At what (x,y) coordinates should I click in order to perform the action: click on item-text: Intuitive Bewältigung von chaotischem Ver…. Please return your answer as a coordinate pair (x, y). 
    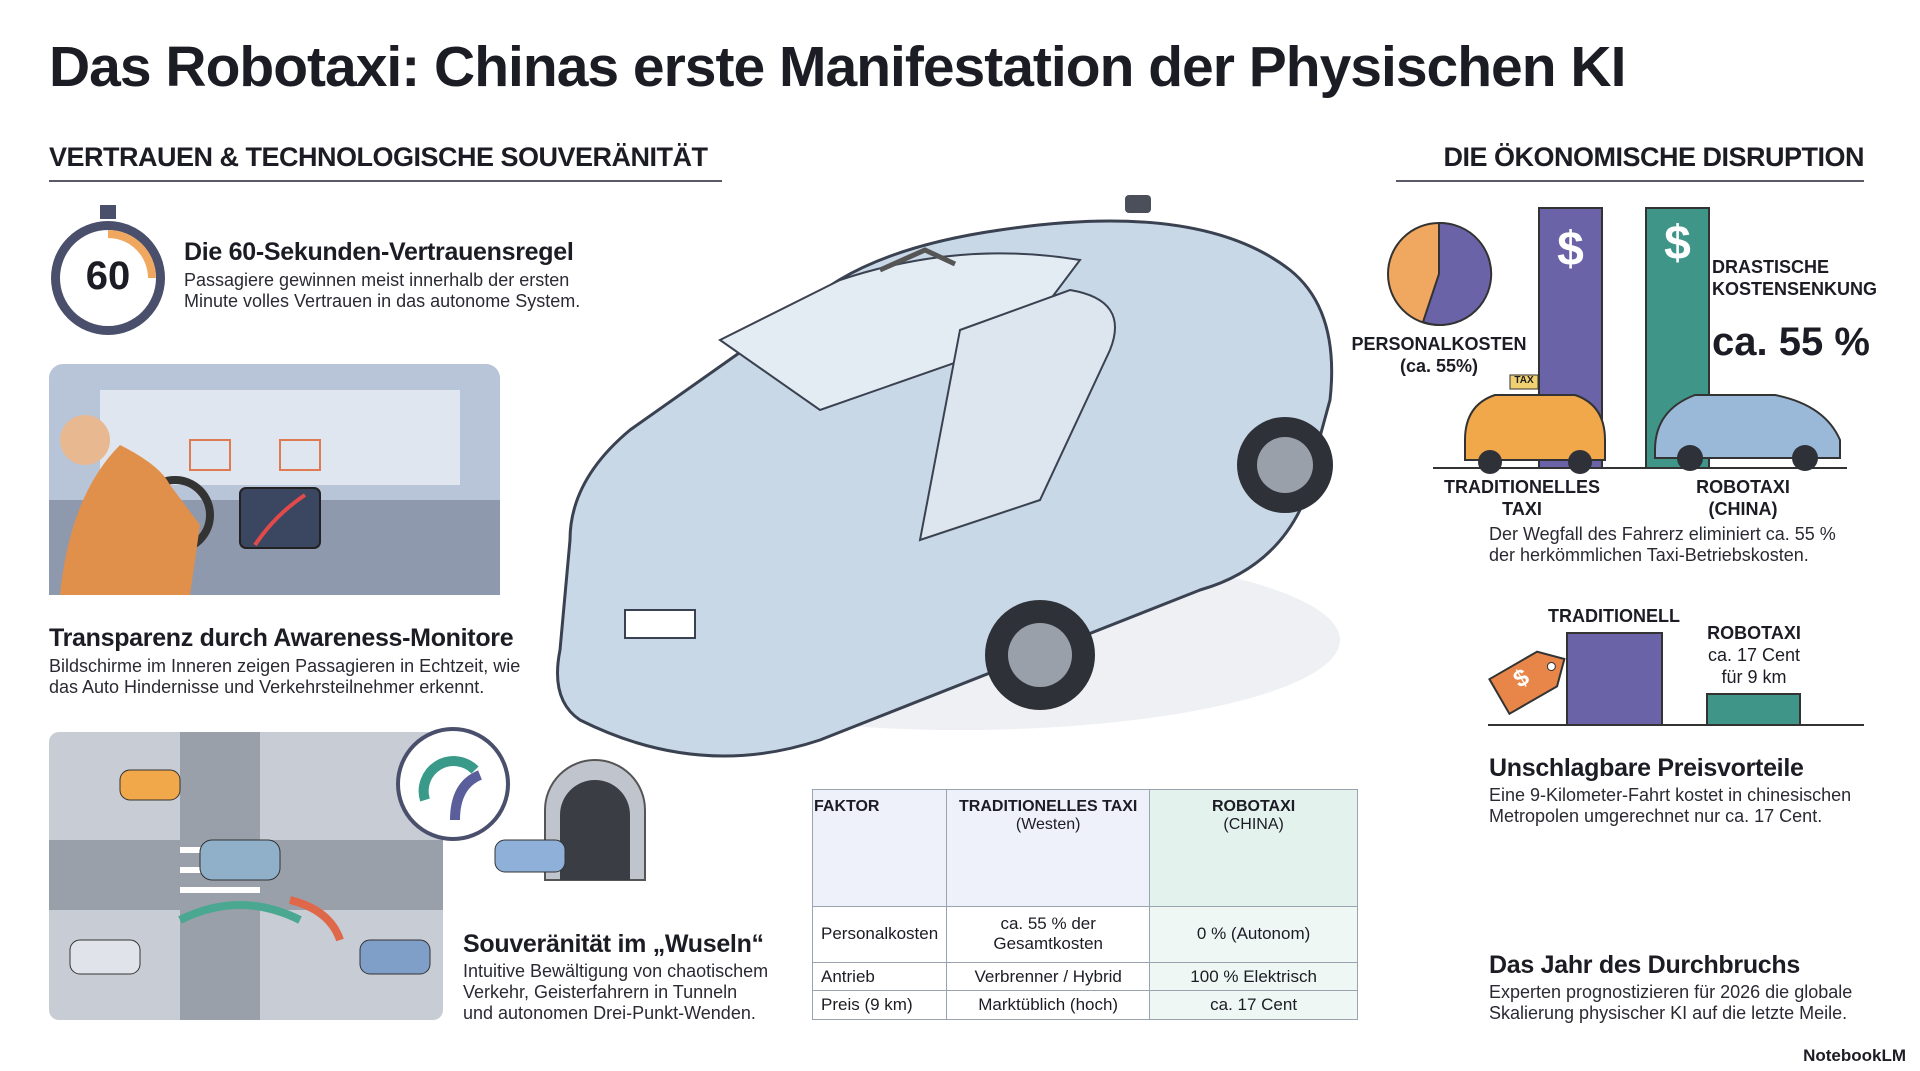
    Looking at the image, I should click on (615, 992).